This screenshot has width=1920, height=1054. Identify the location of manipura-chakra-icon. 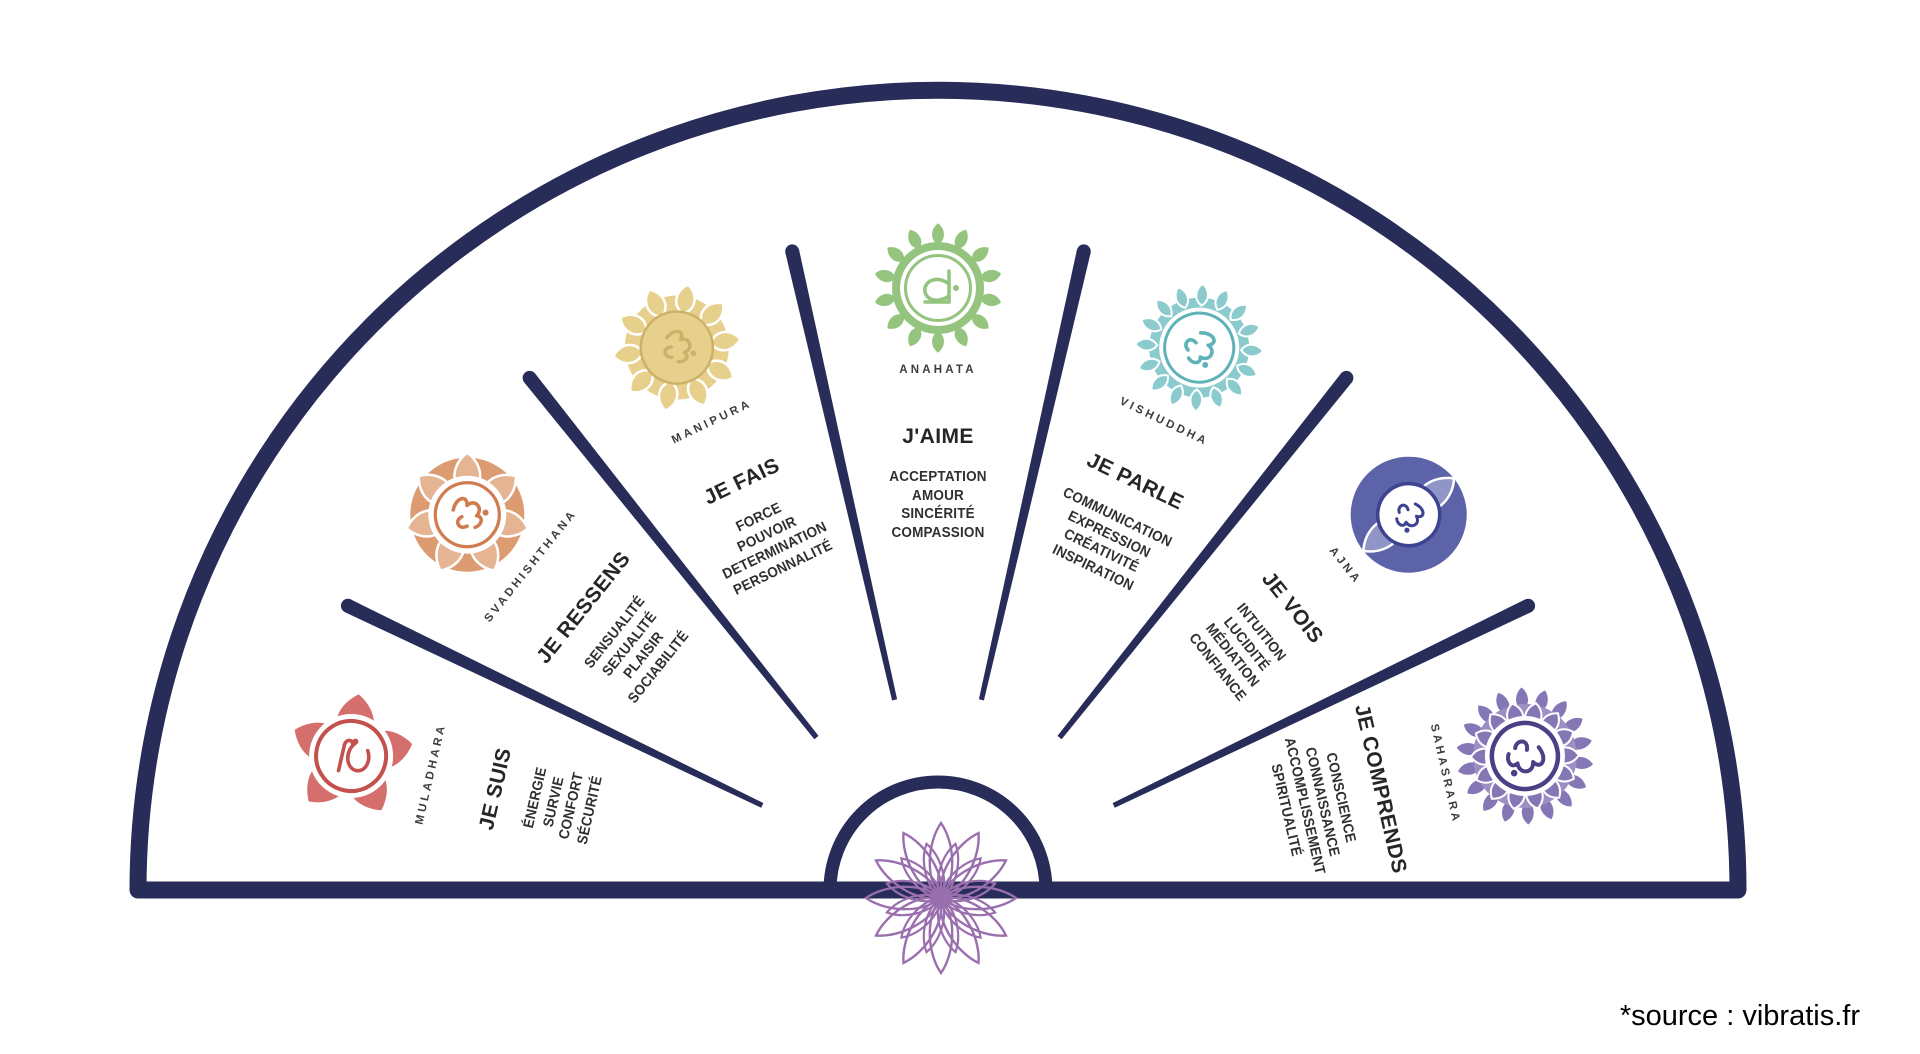
(676, 348).